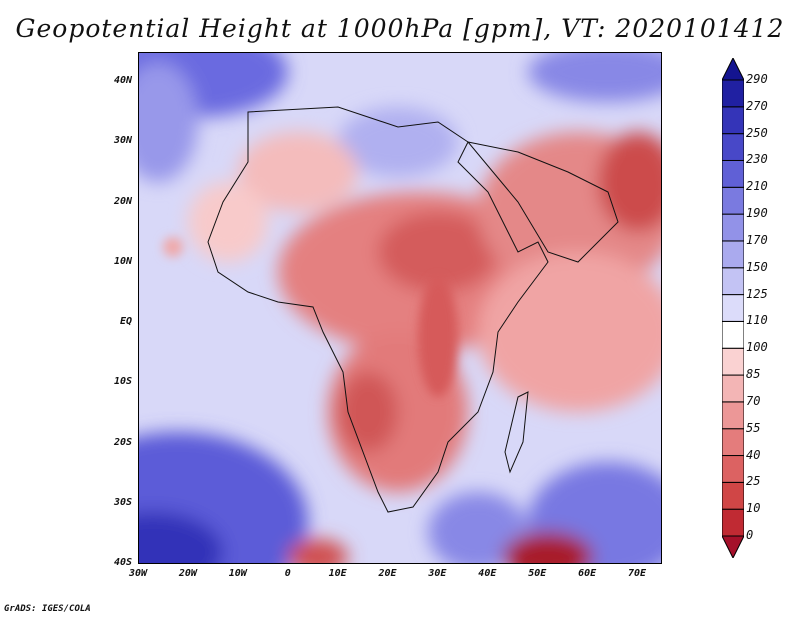 This screenshot has width=800, height=618. I want to click on colorbar-level-label: 270, so click(757, 105).